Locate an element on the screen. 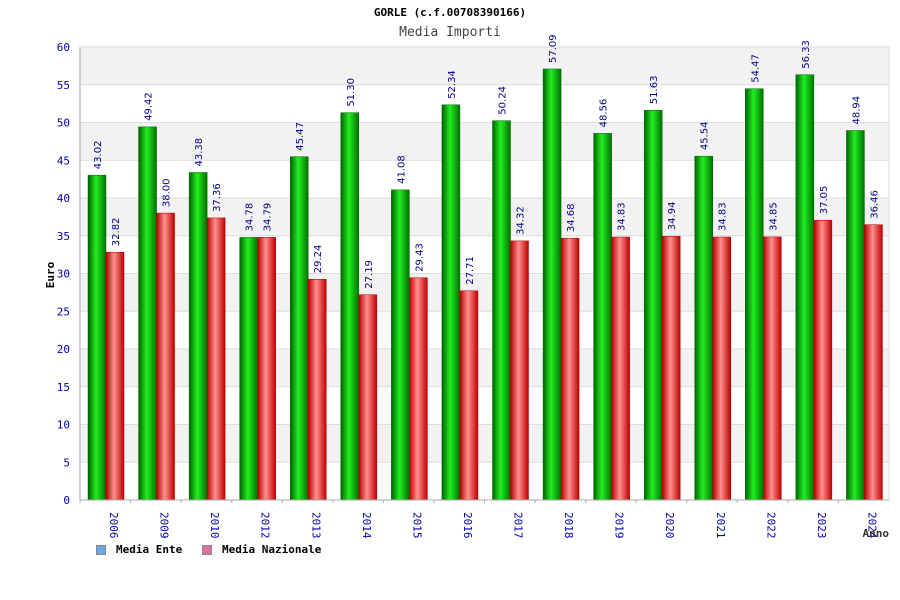 This screenshot has height=600, width=900. bar-media-nazionale-2009 is located at coordinates (165, 356).